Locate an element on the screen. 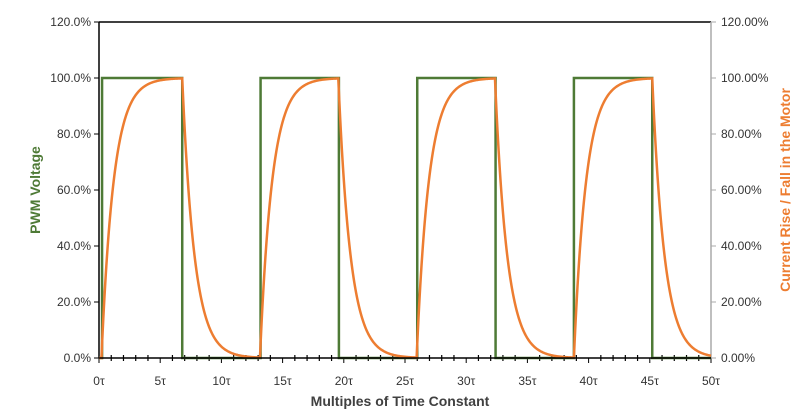  x-tick-label: 40τ is located at coordinates (589, 381).